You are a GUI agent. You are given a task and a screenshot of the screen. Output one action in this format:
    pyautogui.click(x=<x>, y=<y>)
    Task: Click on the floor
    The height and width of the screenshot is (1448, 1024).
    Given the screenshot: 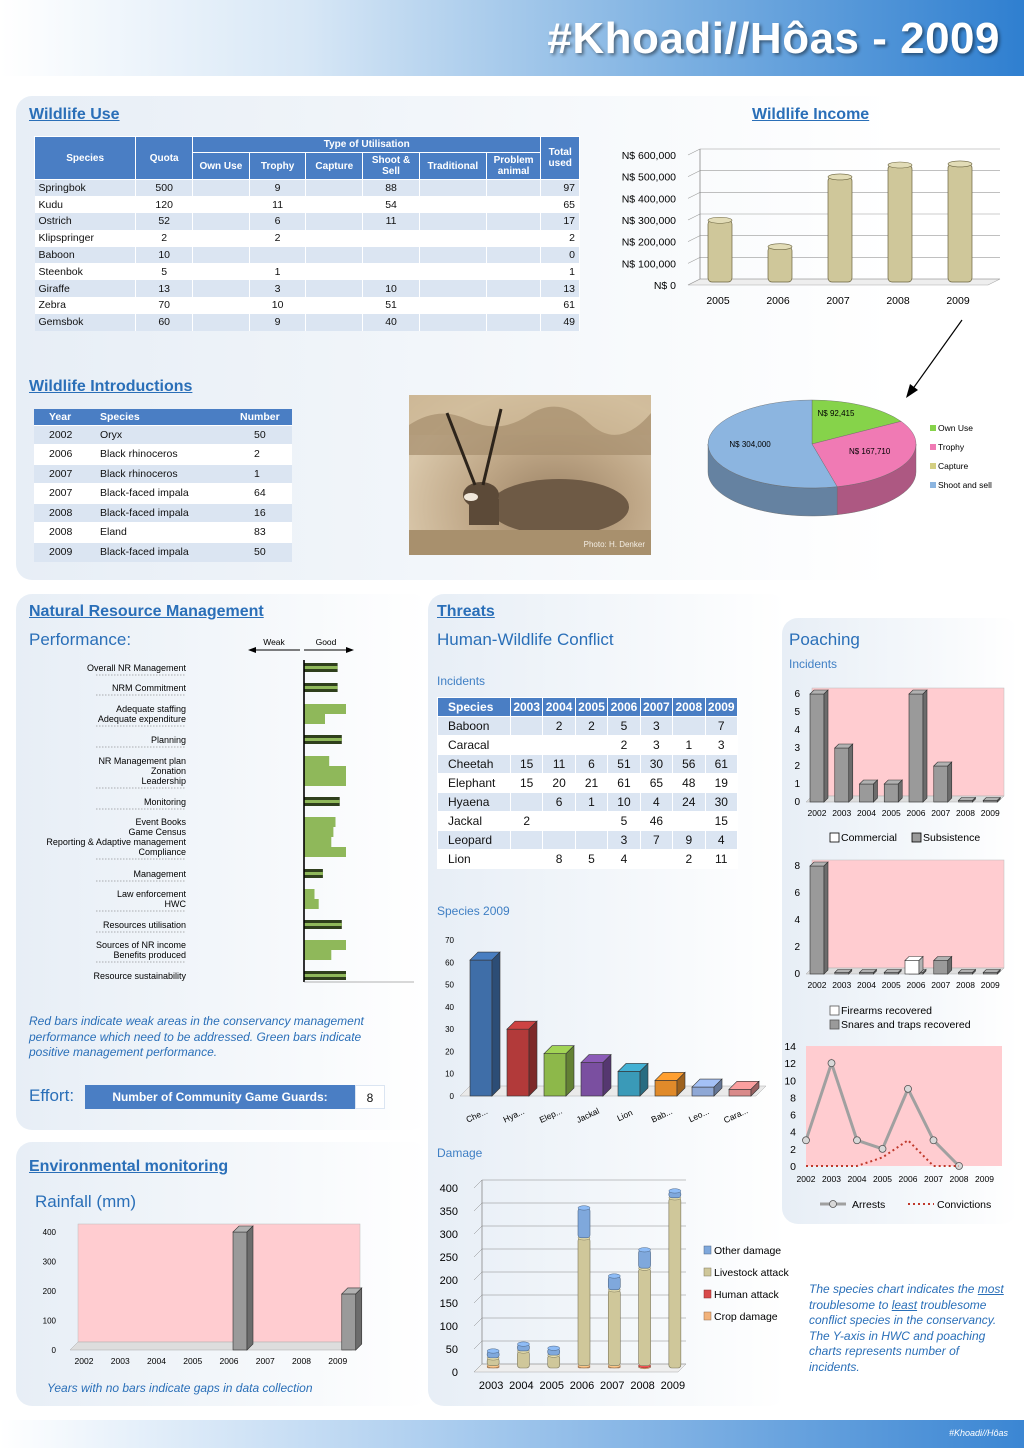 What is the action you would take?
    pyautogui.click(x=215, y=1346)
    